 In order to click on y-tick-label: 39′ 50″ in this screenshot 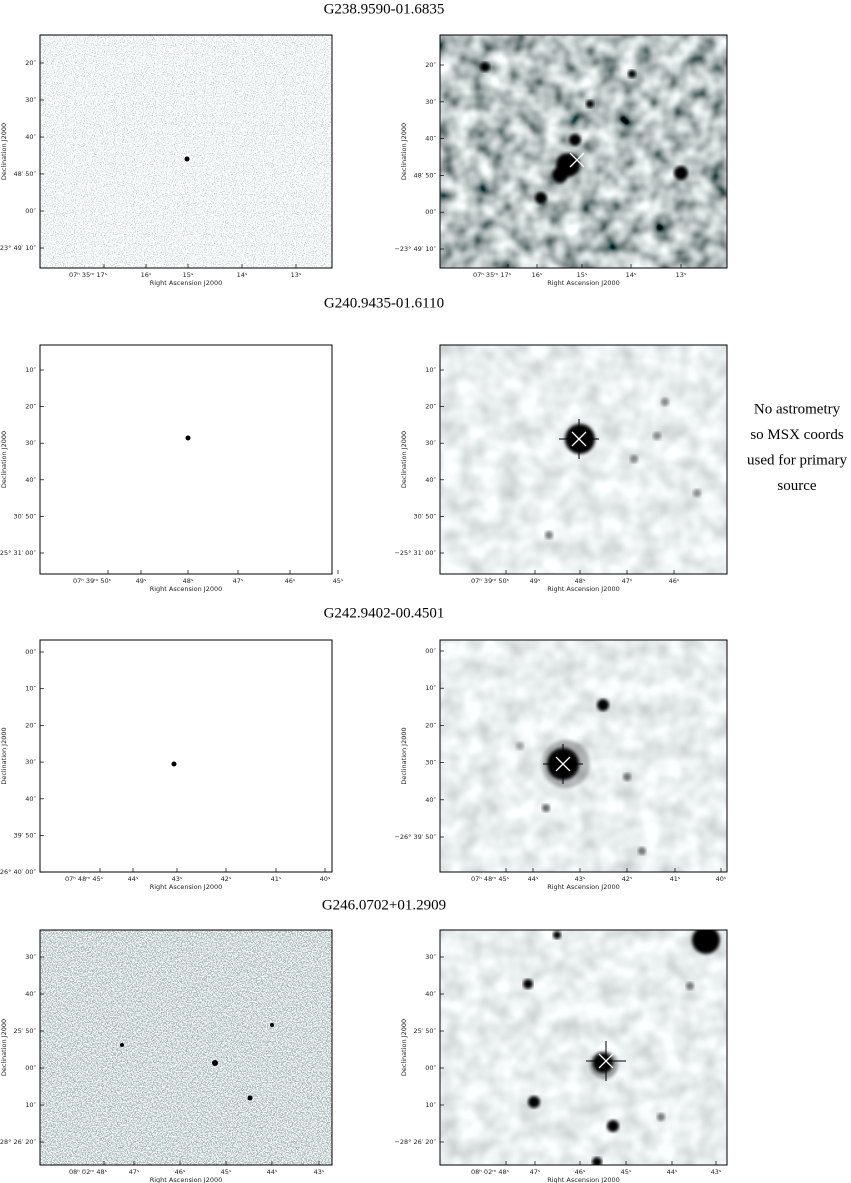, I will do `click(24, 836)`.